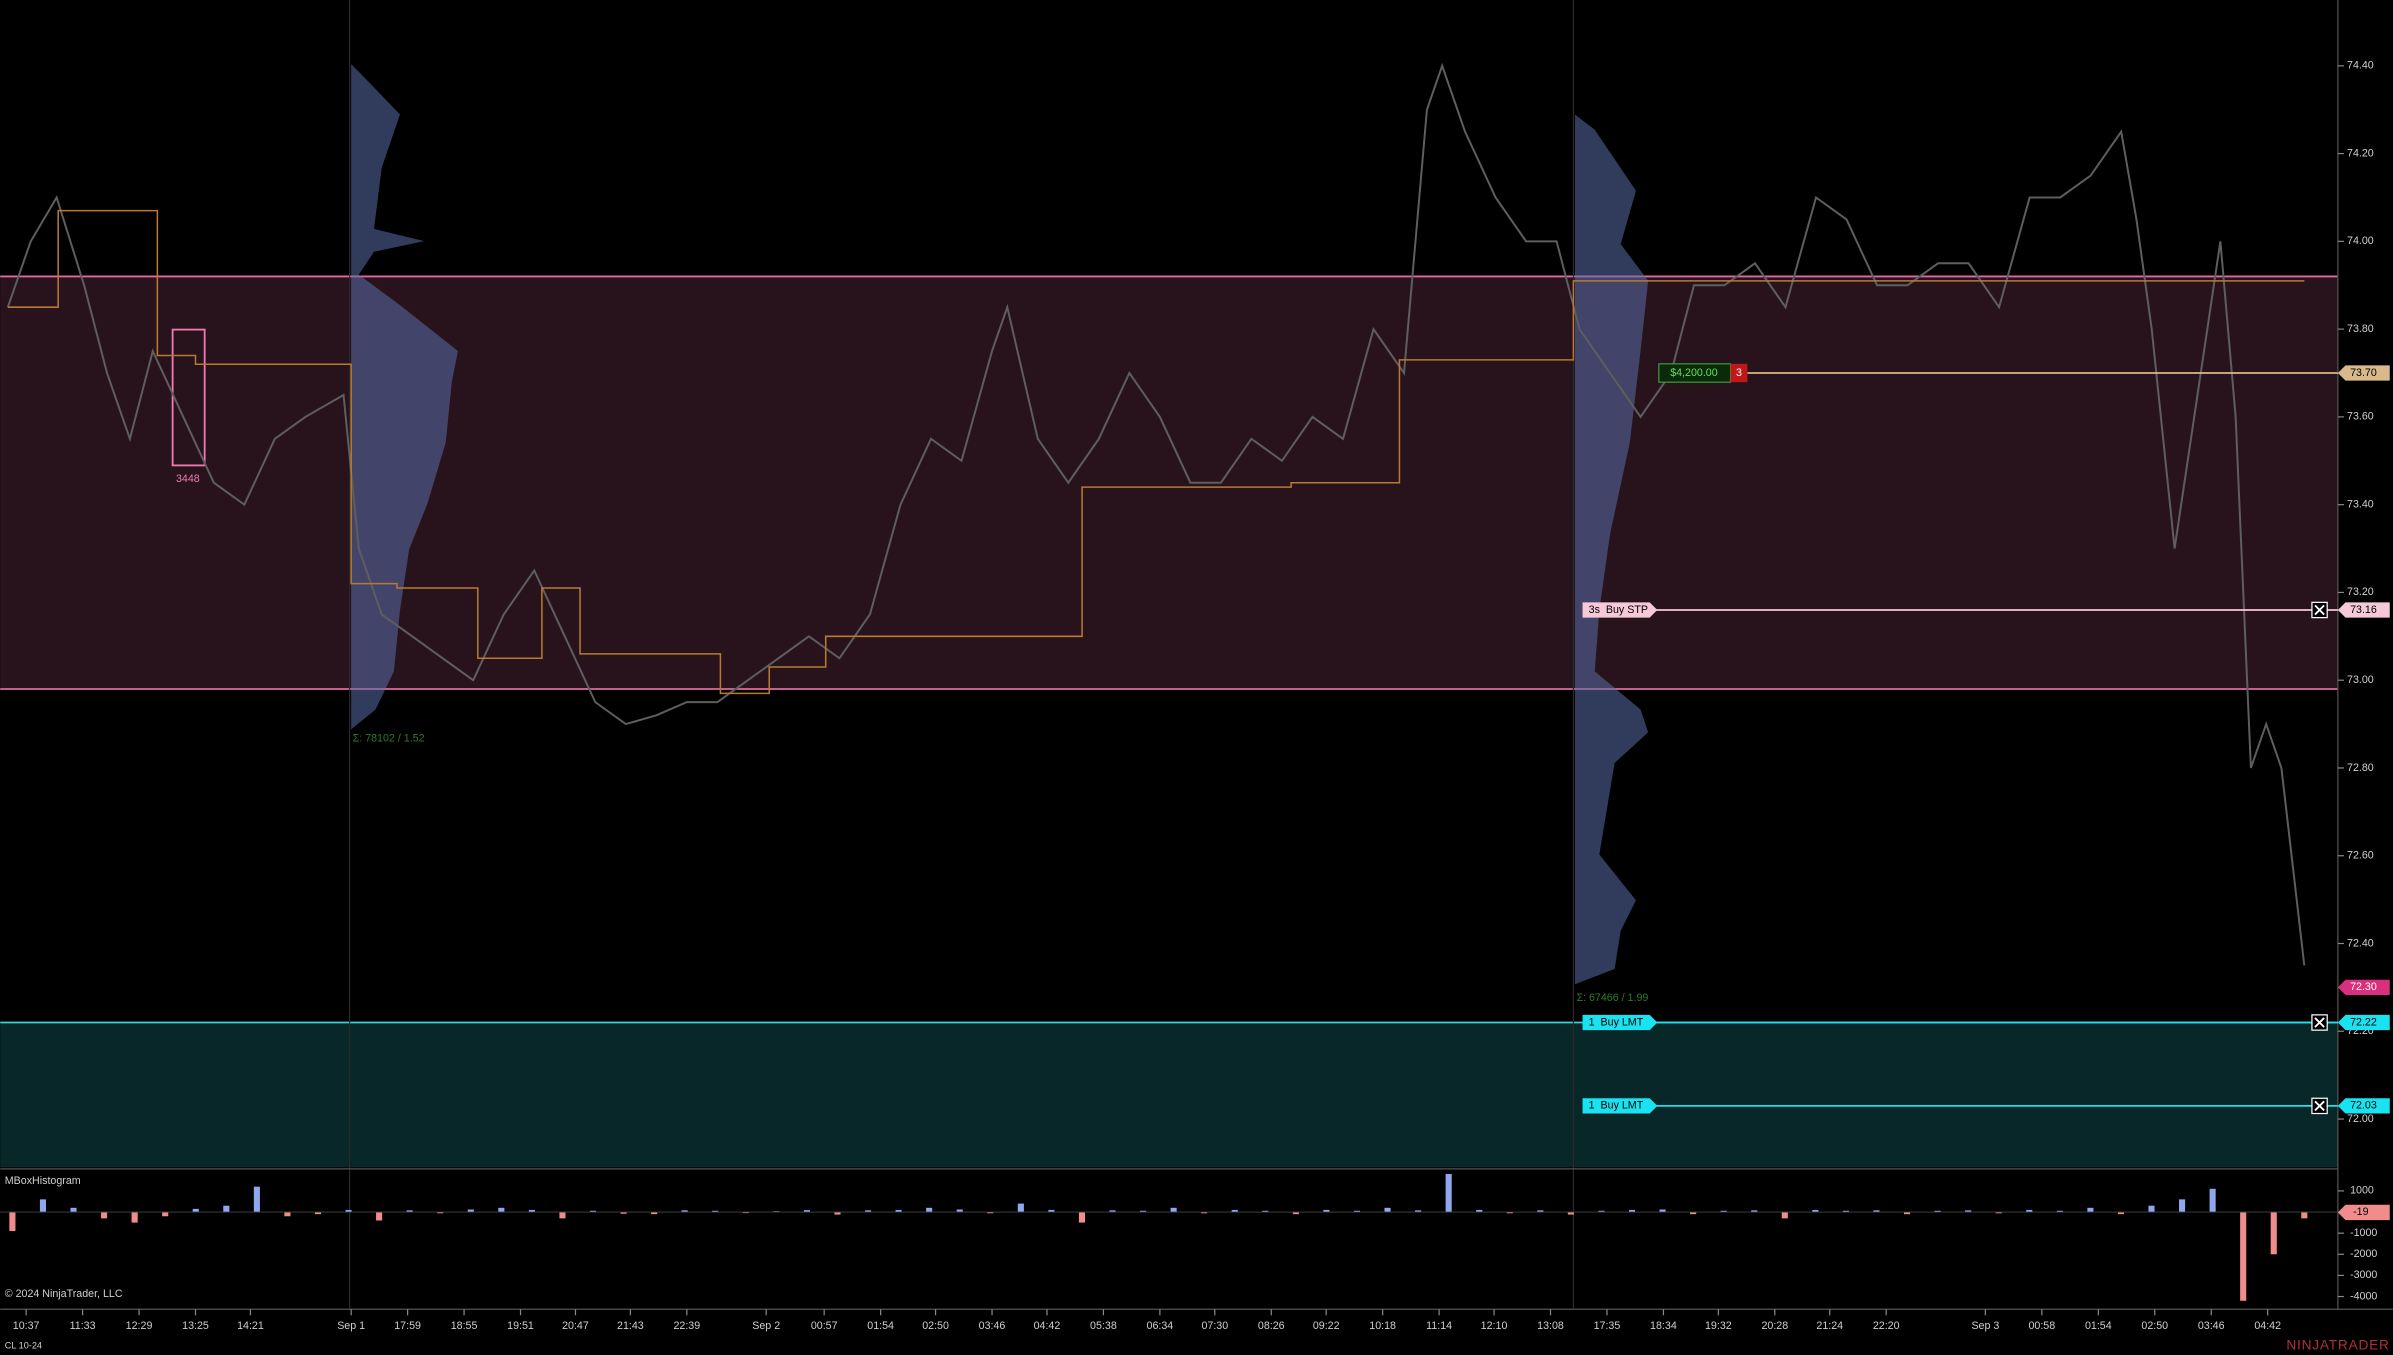 Image resolution: width=2393 pixels, height=1355 pixels. What do you see at coordinates (2360, 592) in the screenshot?
I see `y-tick-label: 73.20` at bounding box center [2360, 592].